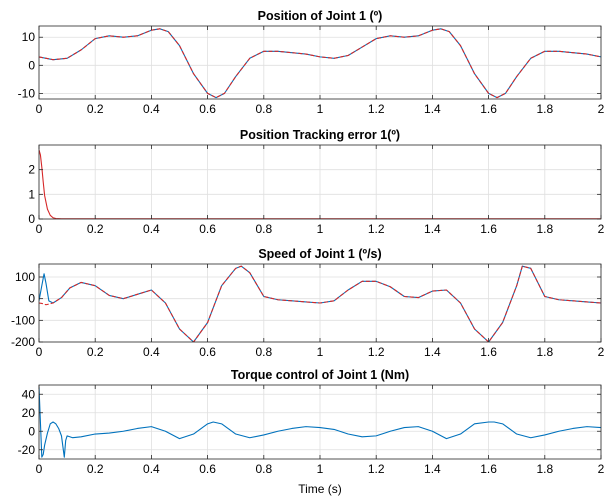  Describe the element at coordinates (320, 135) in the screenshot. I see `chart-title: Position Tracking error 1(º)` at that location.